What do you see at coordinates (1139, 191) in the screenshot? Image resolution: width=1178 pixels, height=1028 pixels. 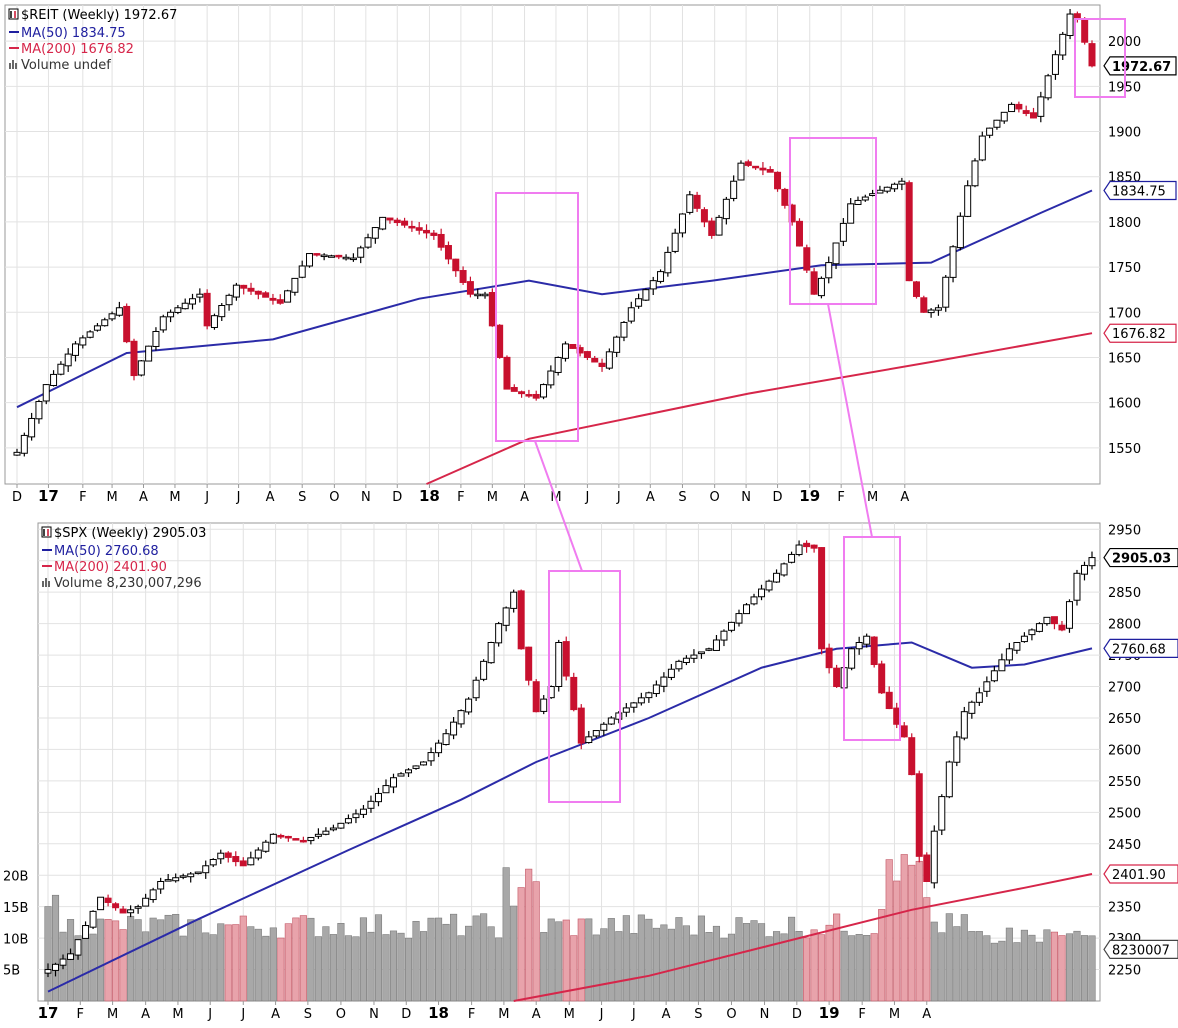 I see `price-tag-label-ma50: 1834.75` at bounding box center [1139, 191].